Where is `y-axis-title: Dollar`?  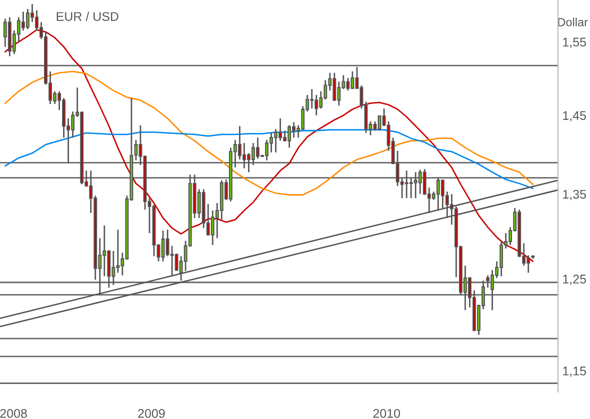
y-axis-title: Dollar is located at coordinates (573, 22).